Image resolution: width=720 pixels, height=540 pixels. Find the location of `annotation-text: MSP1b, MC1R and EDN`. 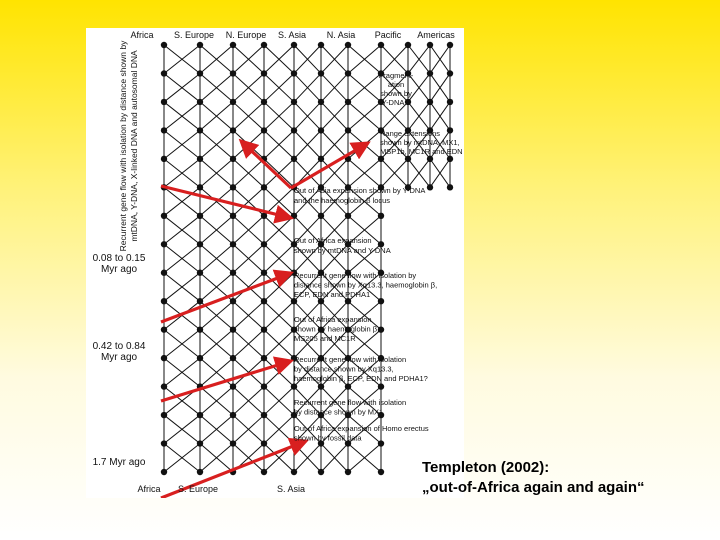

annotation-text: MSP1b, MC1R and EDN is located at coordinates (421, 151).